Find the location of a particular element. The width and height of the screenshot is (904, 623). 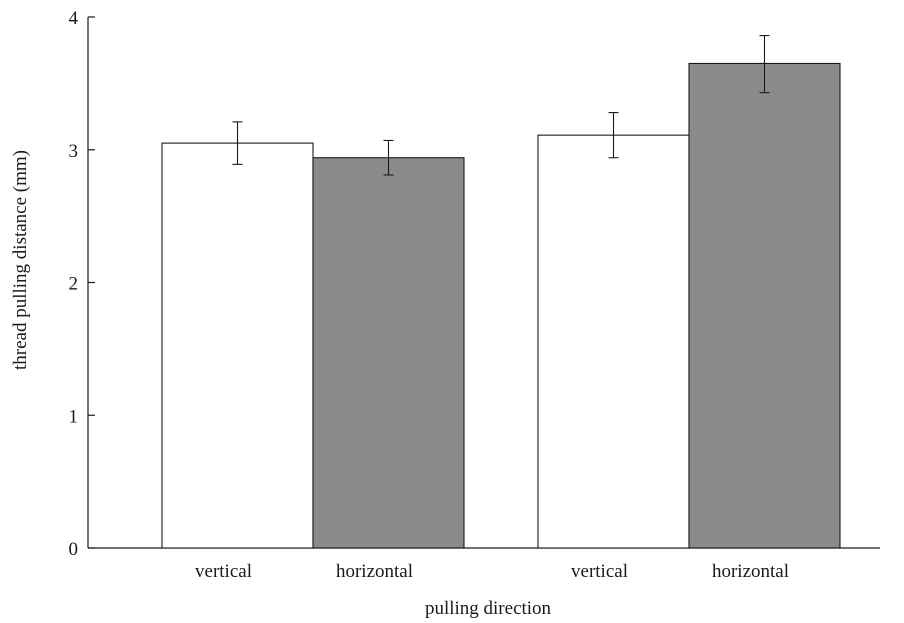

y-tick-label: 0 is located at coordinates (74, 549).